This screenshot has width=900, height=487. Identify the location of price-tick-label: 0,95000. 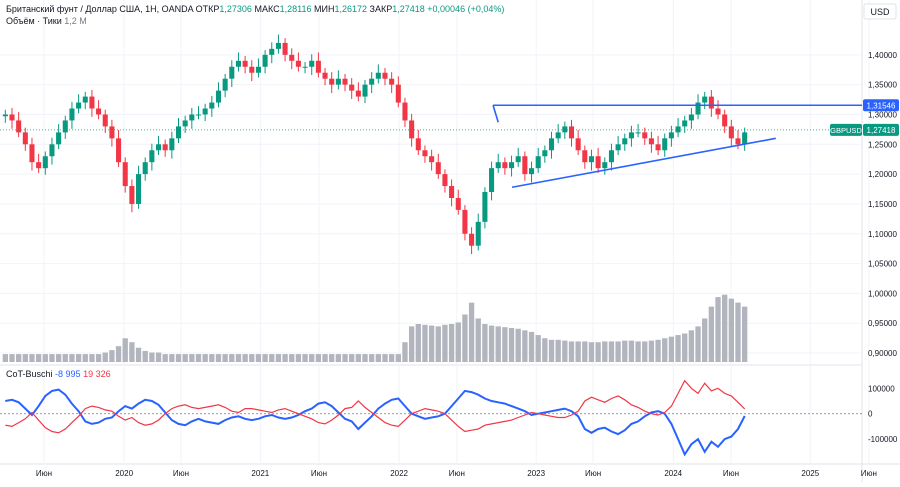
(882, 323).